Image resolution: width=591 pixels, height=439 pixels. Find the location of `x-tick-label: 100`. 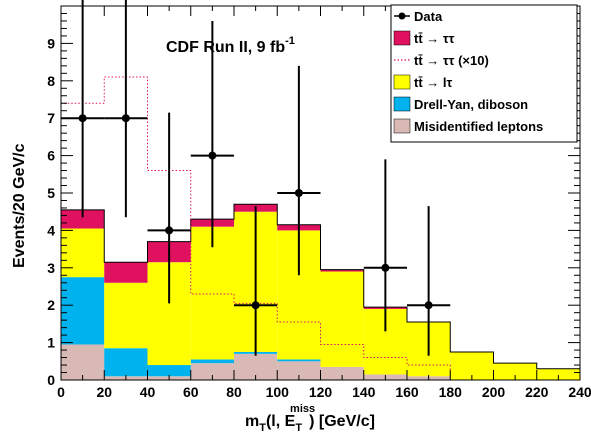

x-tick-label: 100 is located at coordinates (278, 392).